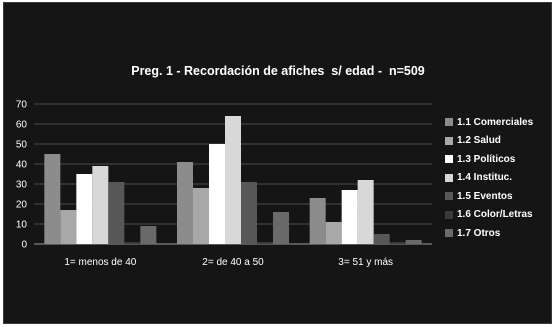 This screenshot has width=556, height=327. Describe the element at coordinates (365, 262) in the screenshot. I see `x-tick-label: 3= 51 y más` at that location.